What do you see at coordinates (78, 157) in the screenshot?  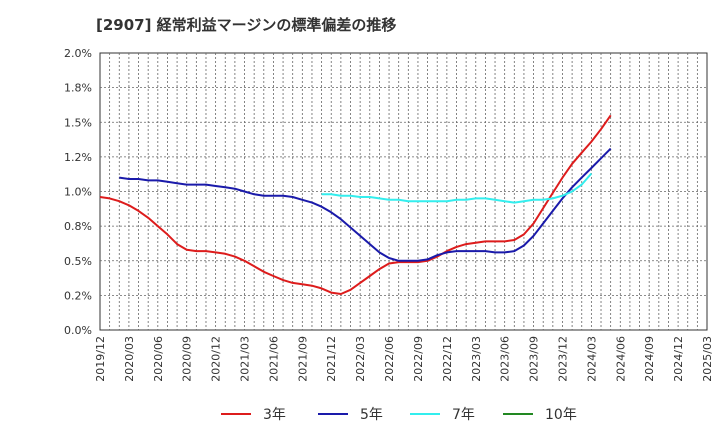 I see `y-tick-label: 1.2%` at bounding box center [78, 157].